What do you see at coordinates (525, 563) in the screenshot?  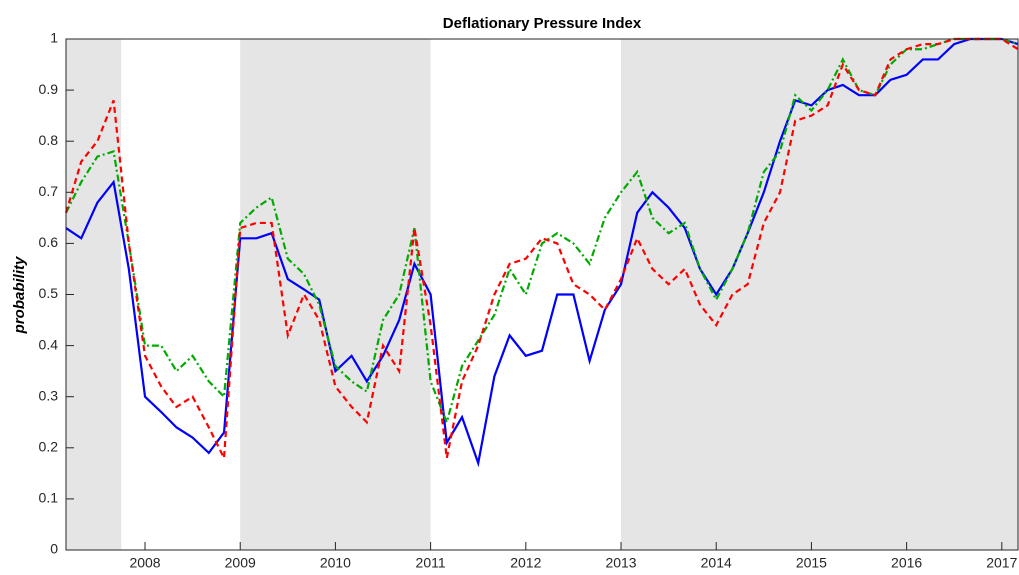 I see `x-tick-label: 2012` at bounding box center [525, 563].